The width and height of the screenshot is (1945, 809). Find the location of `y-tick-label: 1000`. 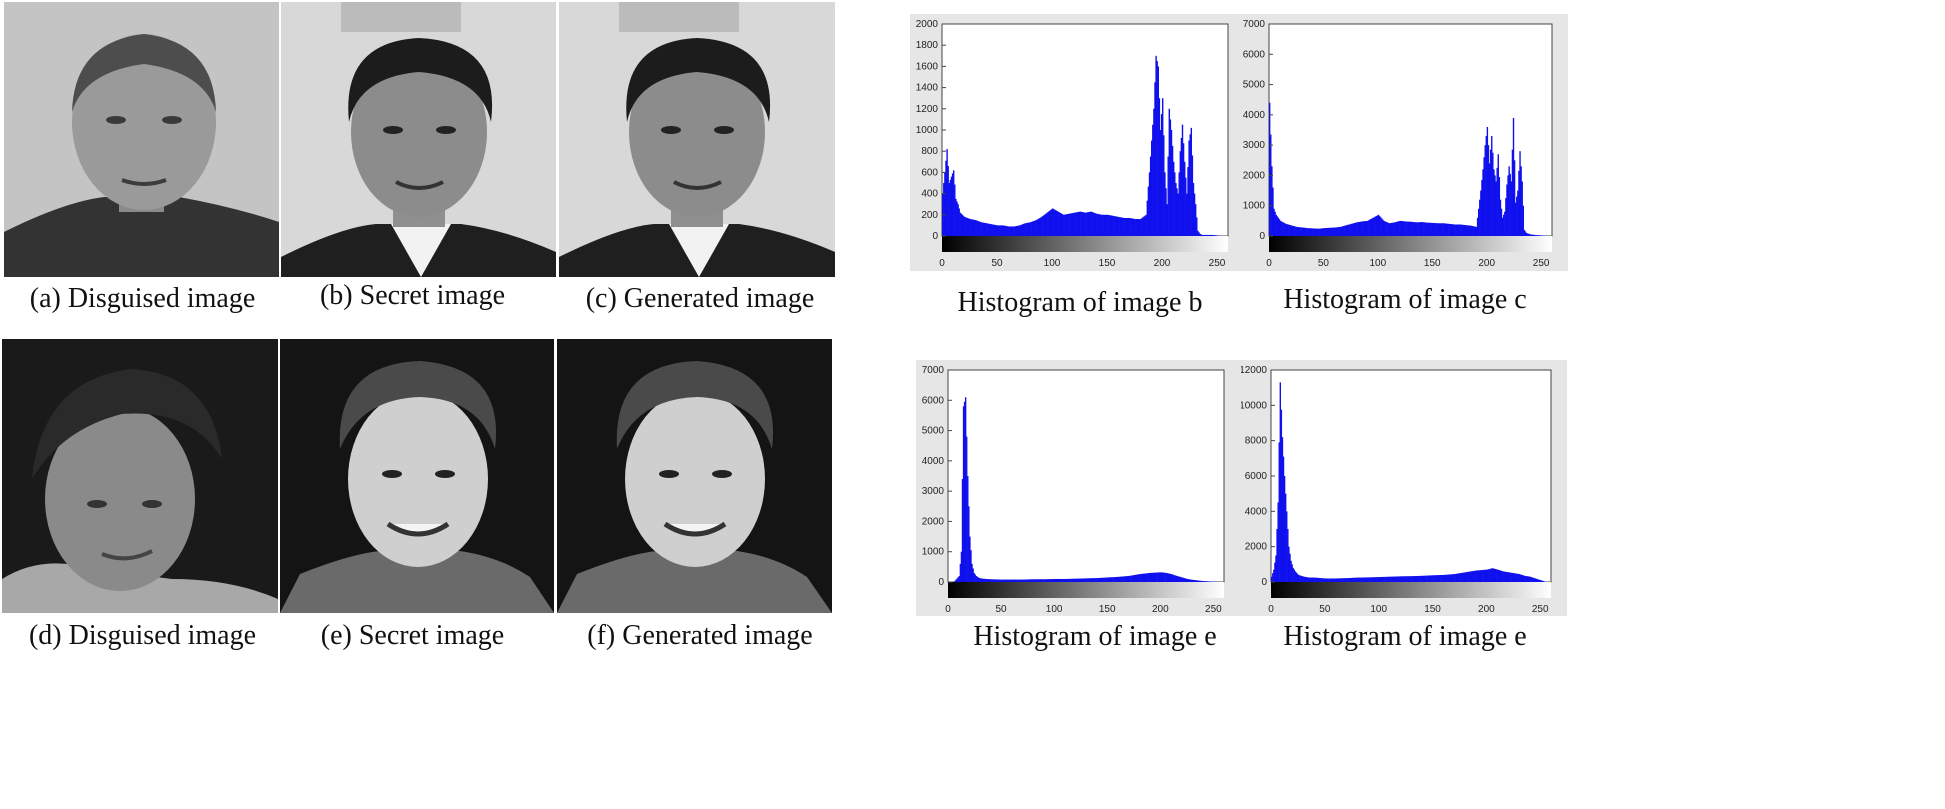

y-tick-label: 1000 is located at coordinates (927, 130).